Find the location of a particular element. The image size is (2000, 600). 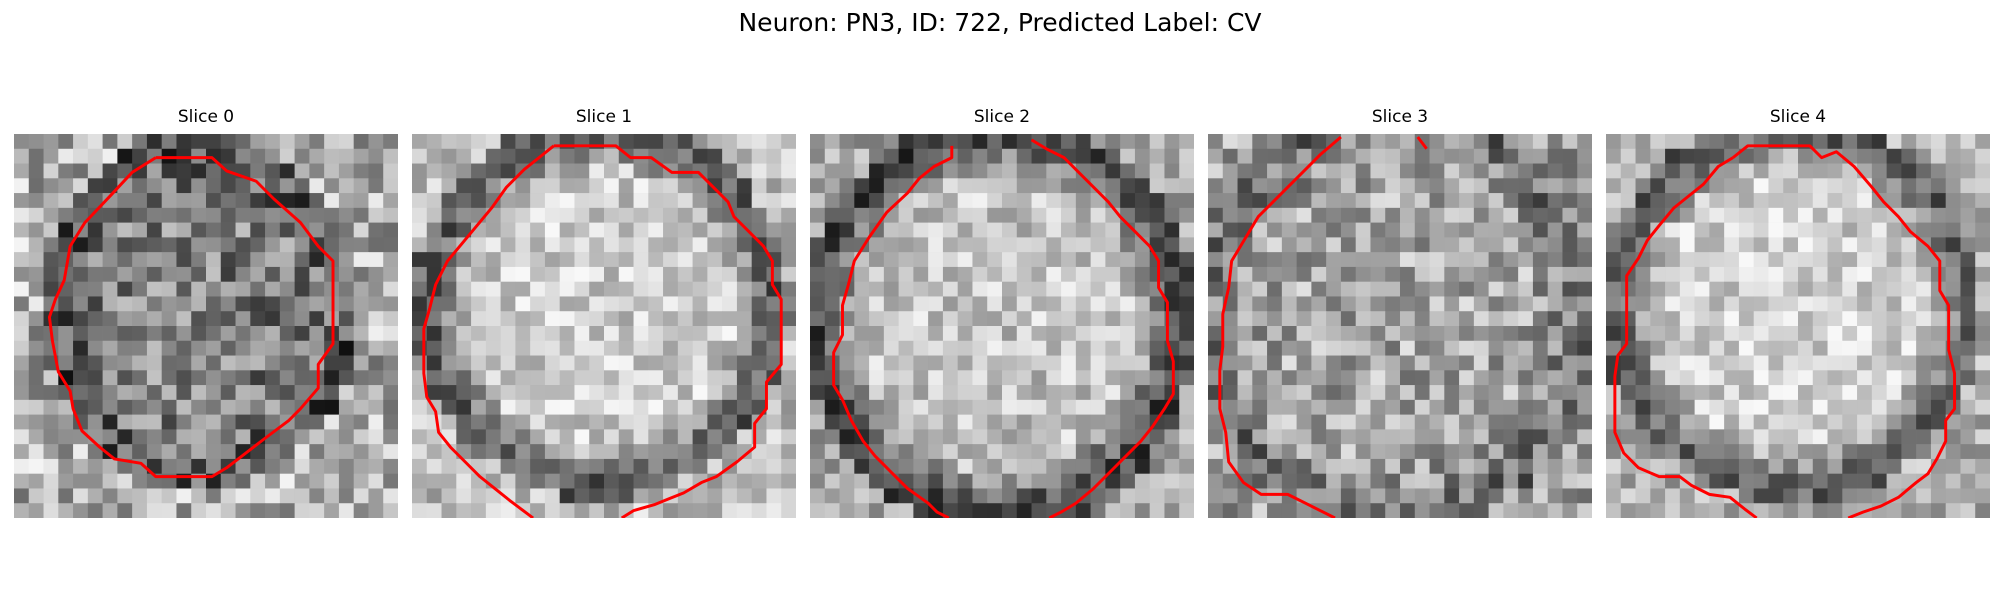

slice-title: Slice 2 is located at coordinates (1002, 117).